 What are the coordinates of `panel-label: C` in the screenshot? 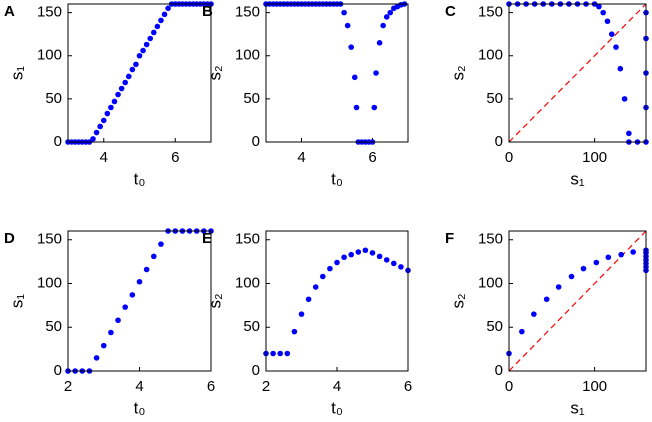 It's located at (450, 11).